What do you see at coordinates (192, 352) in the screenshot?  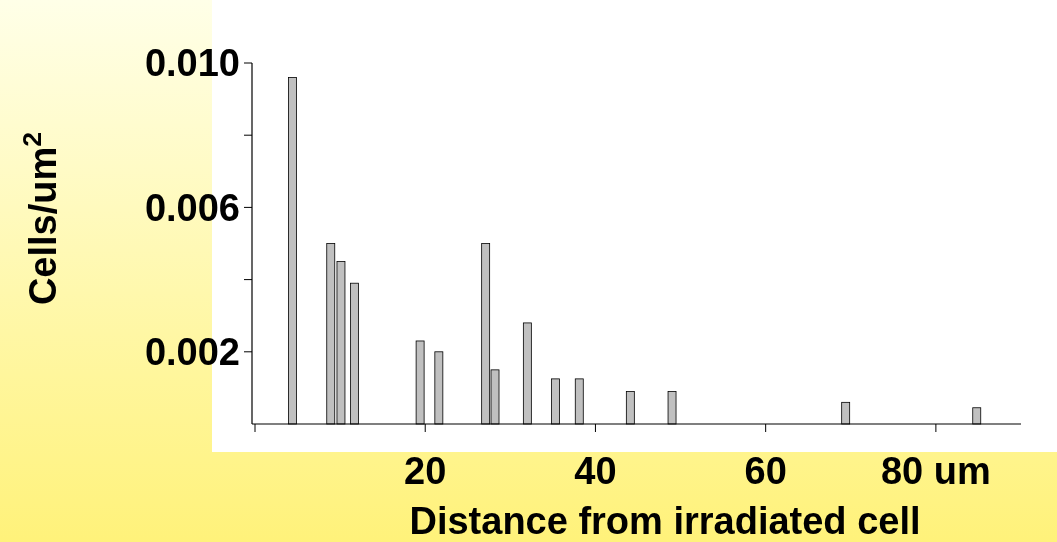 I see `y-tick-label: 0.002` at bounding box center [192, 352].